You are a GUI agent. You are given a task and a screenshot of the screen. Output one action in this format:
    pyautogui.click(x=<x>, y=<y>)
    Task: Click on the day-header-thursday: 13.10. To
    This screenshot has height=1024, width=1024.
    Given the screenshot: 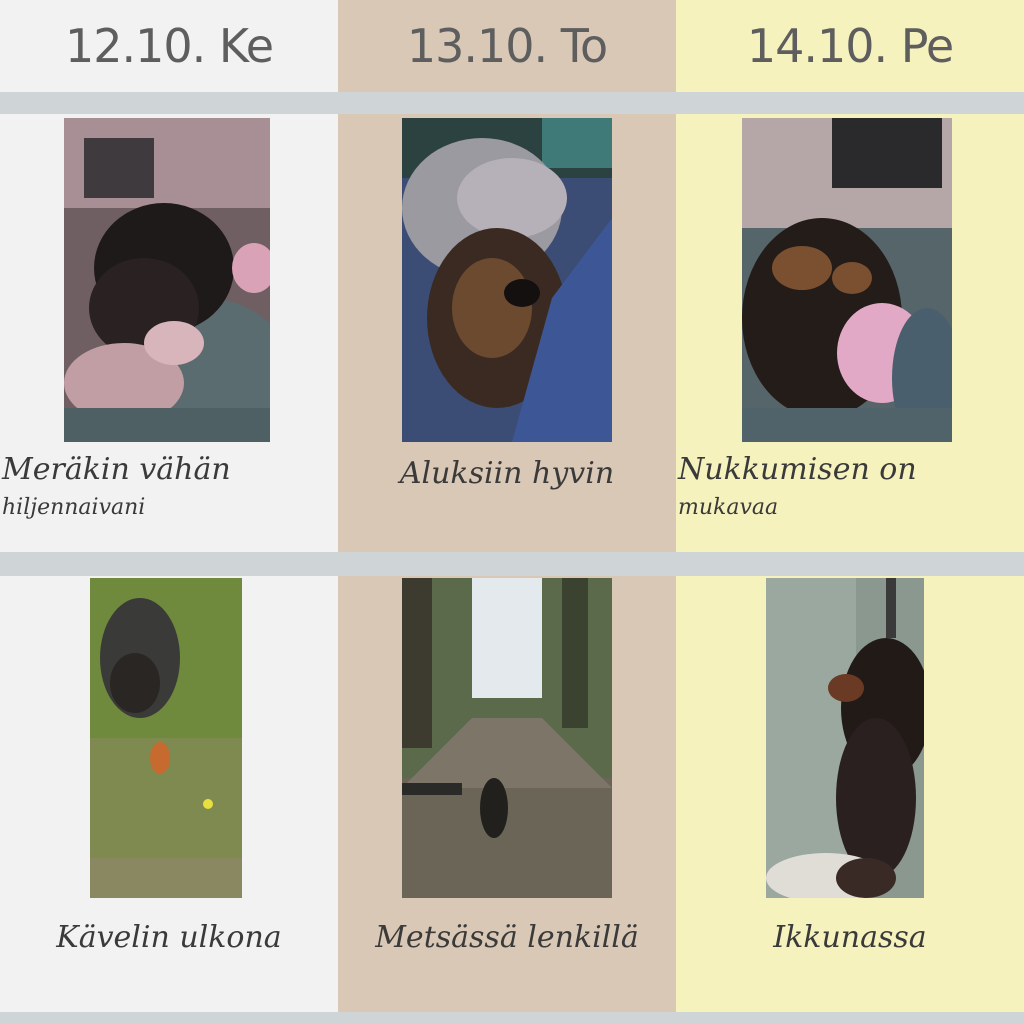 What is the action you would take?
    pyautogui.click(x=507, y=46)
    